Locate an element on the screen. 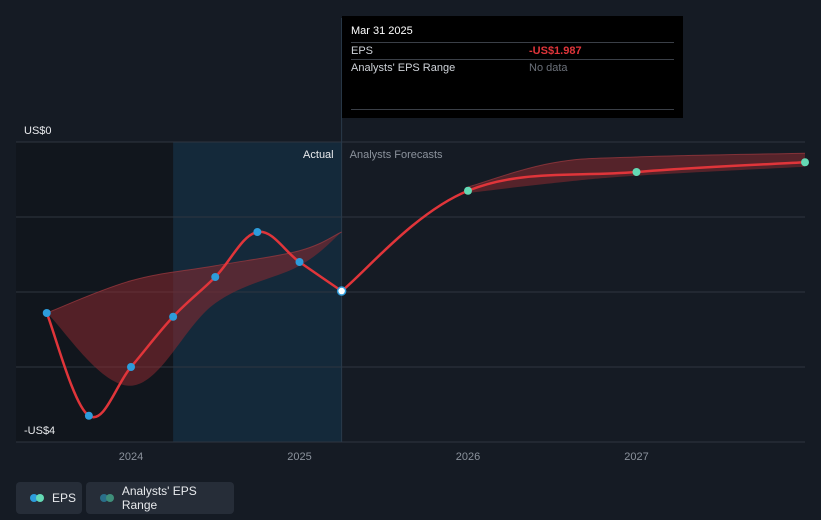  legend-range-label: Analysts' EPS Range is located at coordinates (159, 498).